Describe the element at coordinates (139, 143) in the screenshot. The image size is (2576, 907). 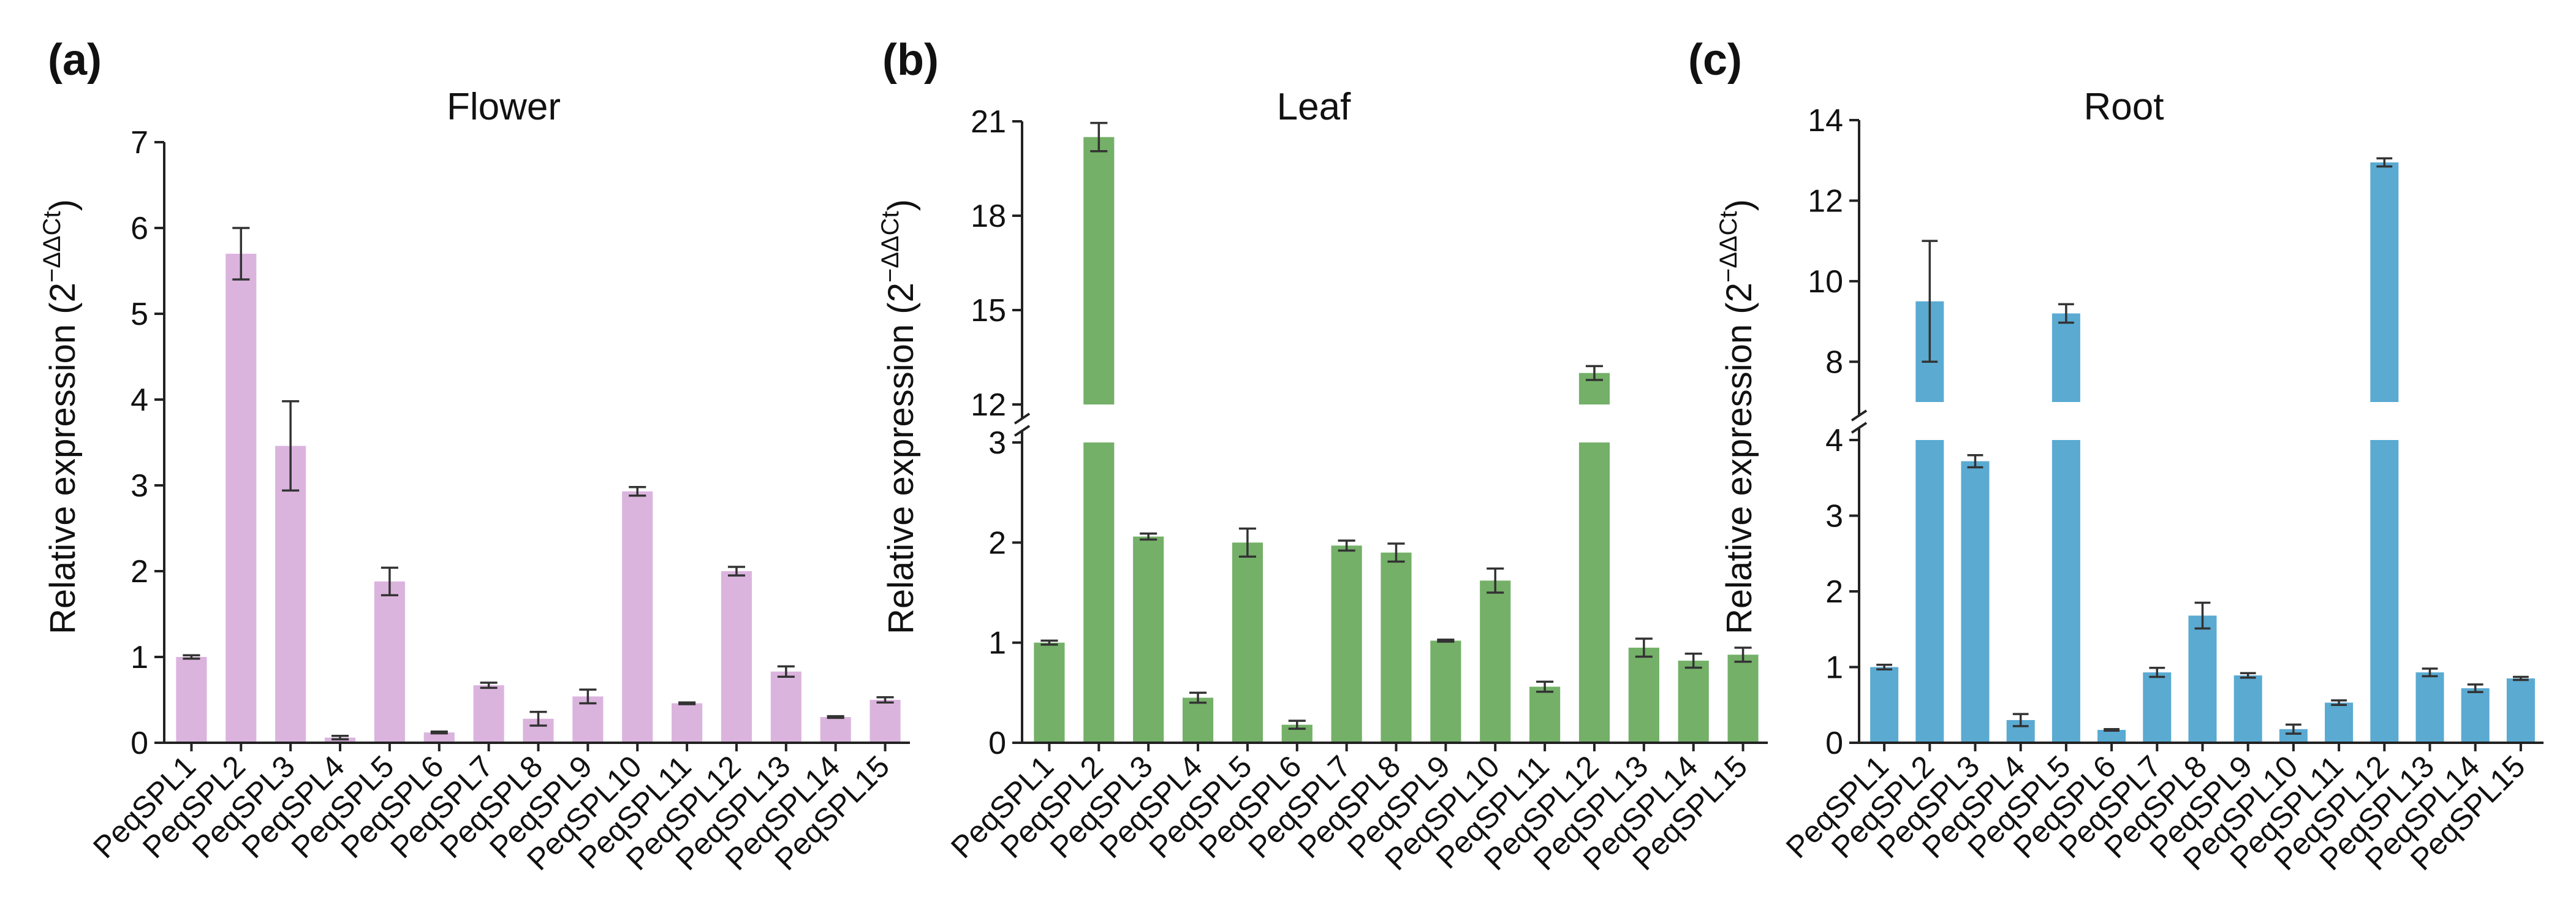
I see `y-tick-label: 7` at that location.